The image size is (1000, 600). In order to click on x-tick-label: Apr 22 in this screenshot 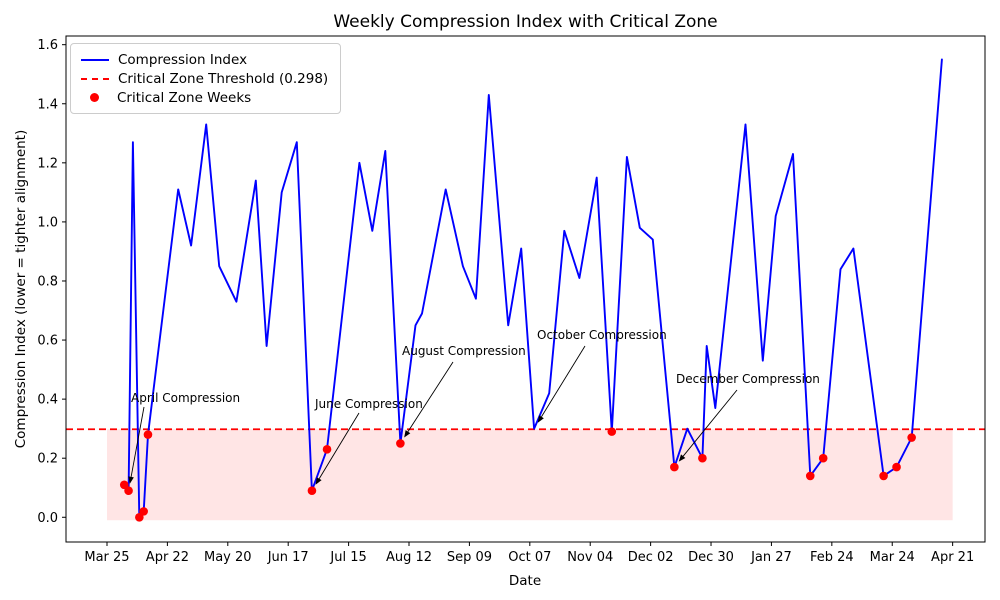, I will do `click(167, 557)`.